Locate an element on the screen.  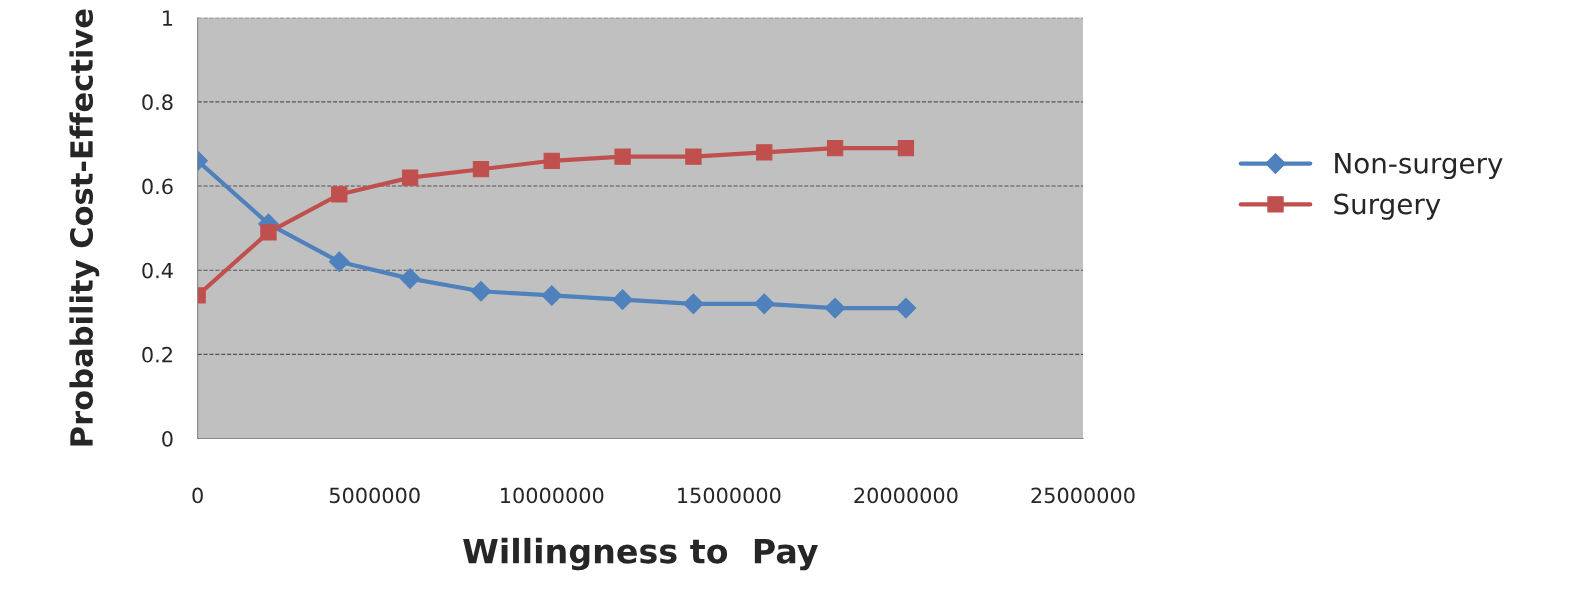
y-tick-label: 1 is located at coordinates (168, 18).